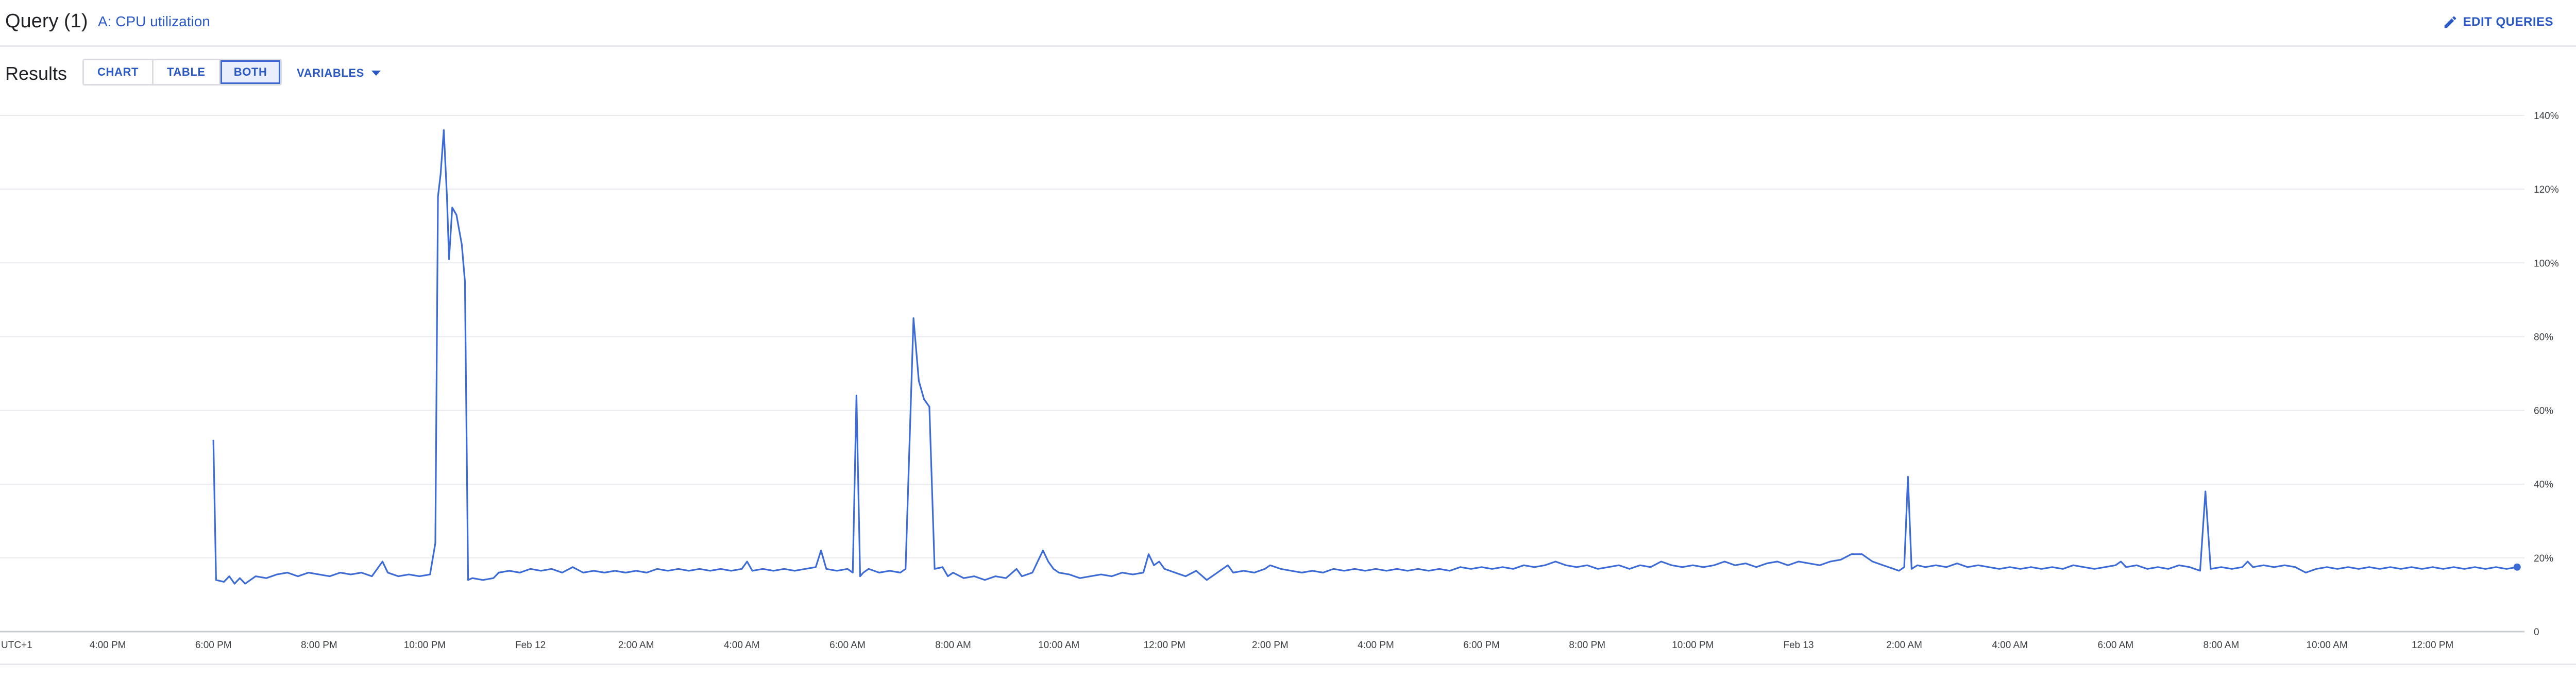 This screenshot has height=679, width=2576. Describe the element at coordinates (2546, 189) in the screenshot. I see `y-tick-label: 120%` at that location.